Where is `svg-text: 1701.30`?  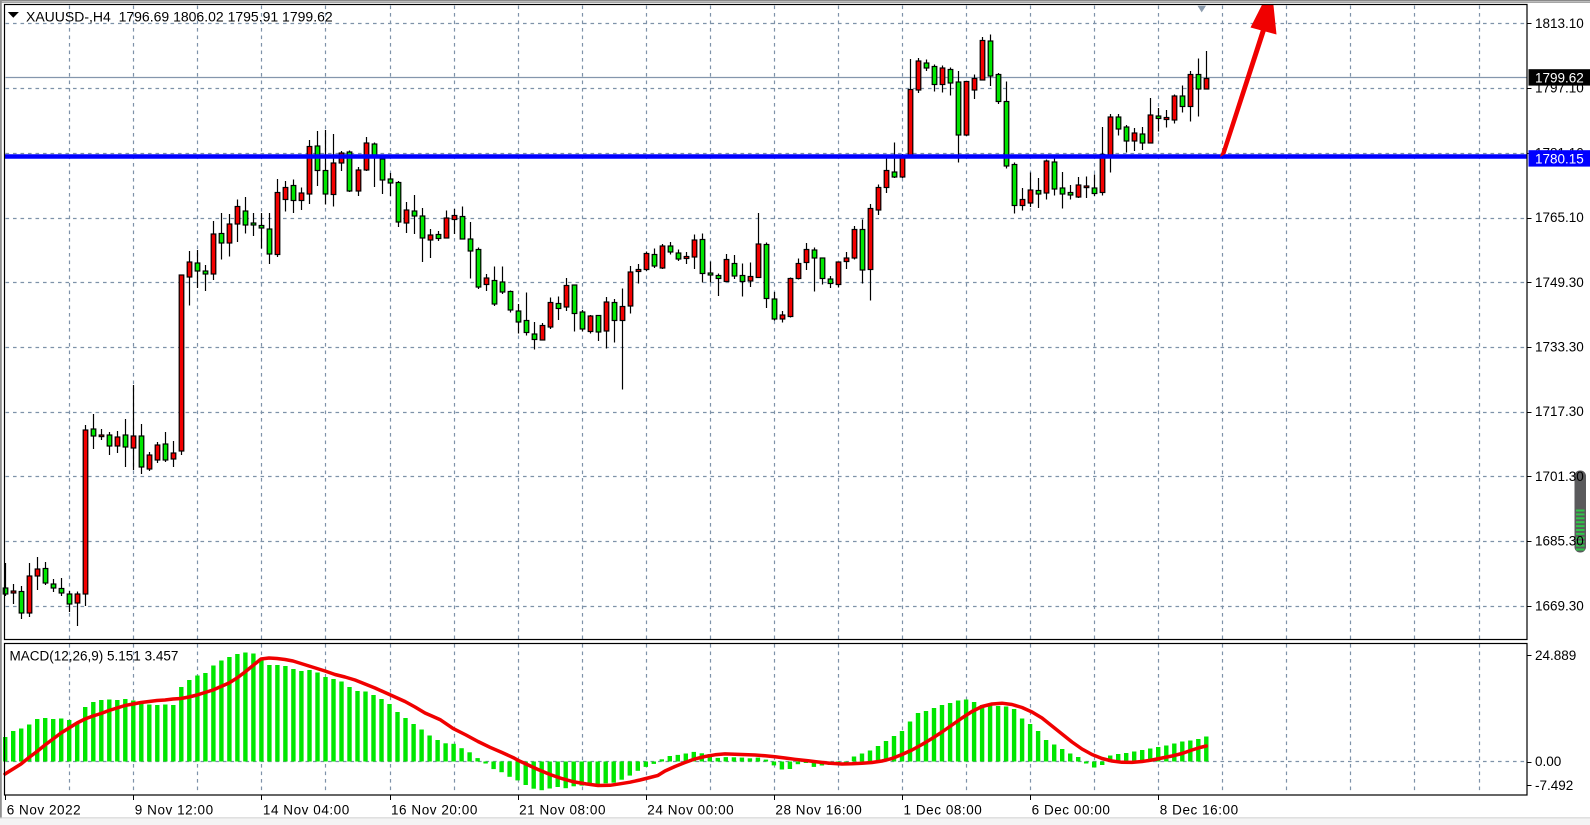 svg-text: 1701.30 is located at coordinates (1559, 476).